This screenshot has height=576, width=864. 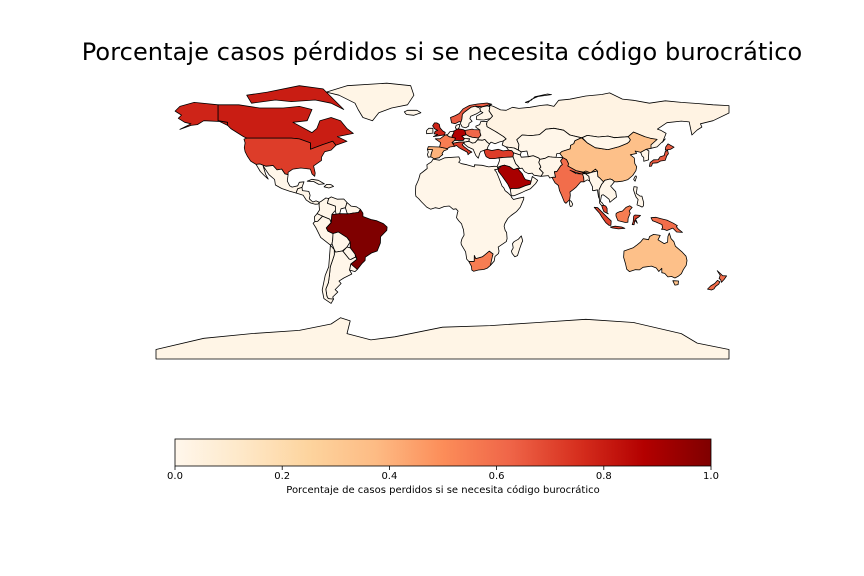 I want to click on region-sri-lanka, so click(x=571, y=203).